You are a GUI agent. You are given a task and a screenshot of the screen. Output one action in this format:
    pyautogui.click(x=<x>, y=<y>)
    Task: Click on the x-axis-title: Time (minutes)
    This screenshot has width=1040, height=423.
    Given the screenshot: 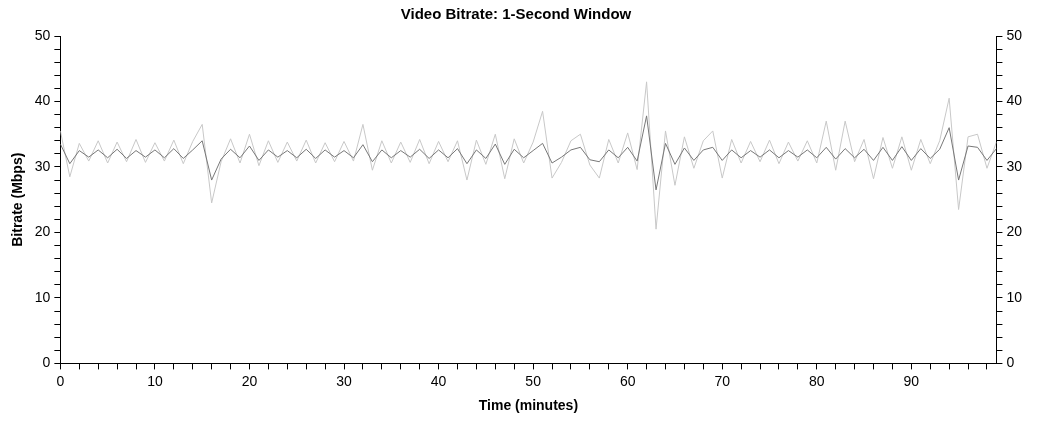 What is the action you would take?
    pyautogui.click(x=528, y=405)
    